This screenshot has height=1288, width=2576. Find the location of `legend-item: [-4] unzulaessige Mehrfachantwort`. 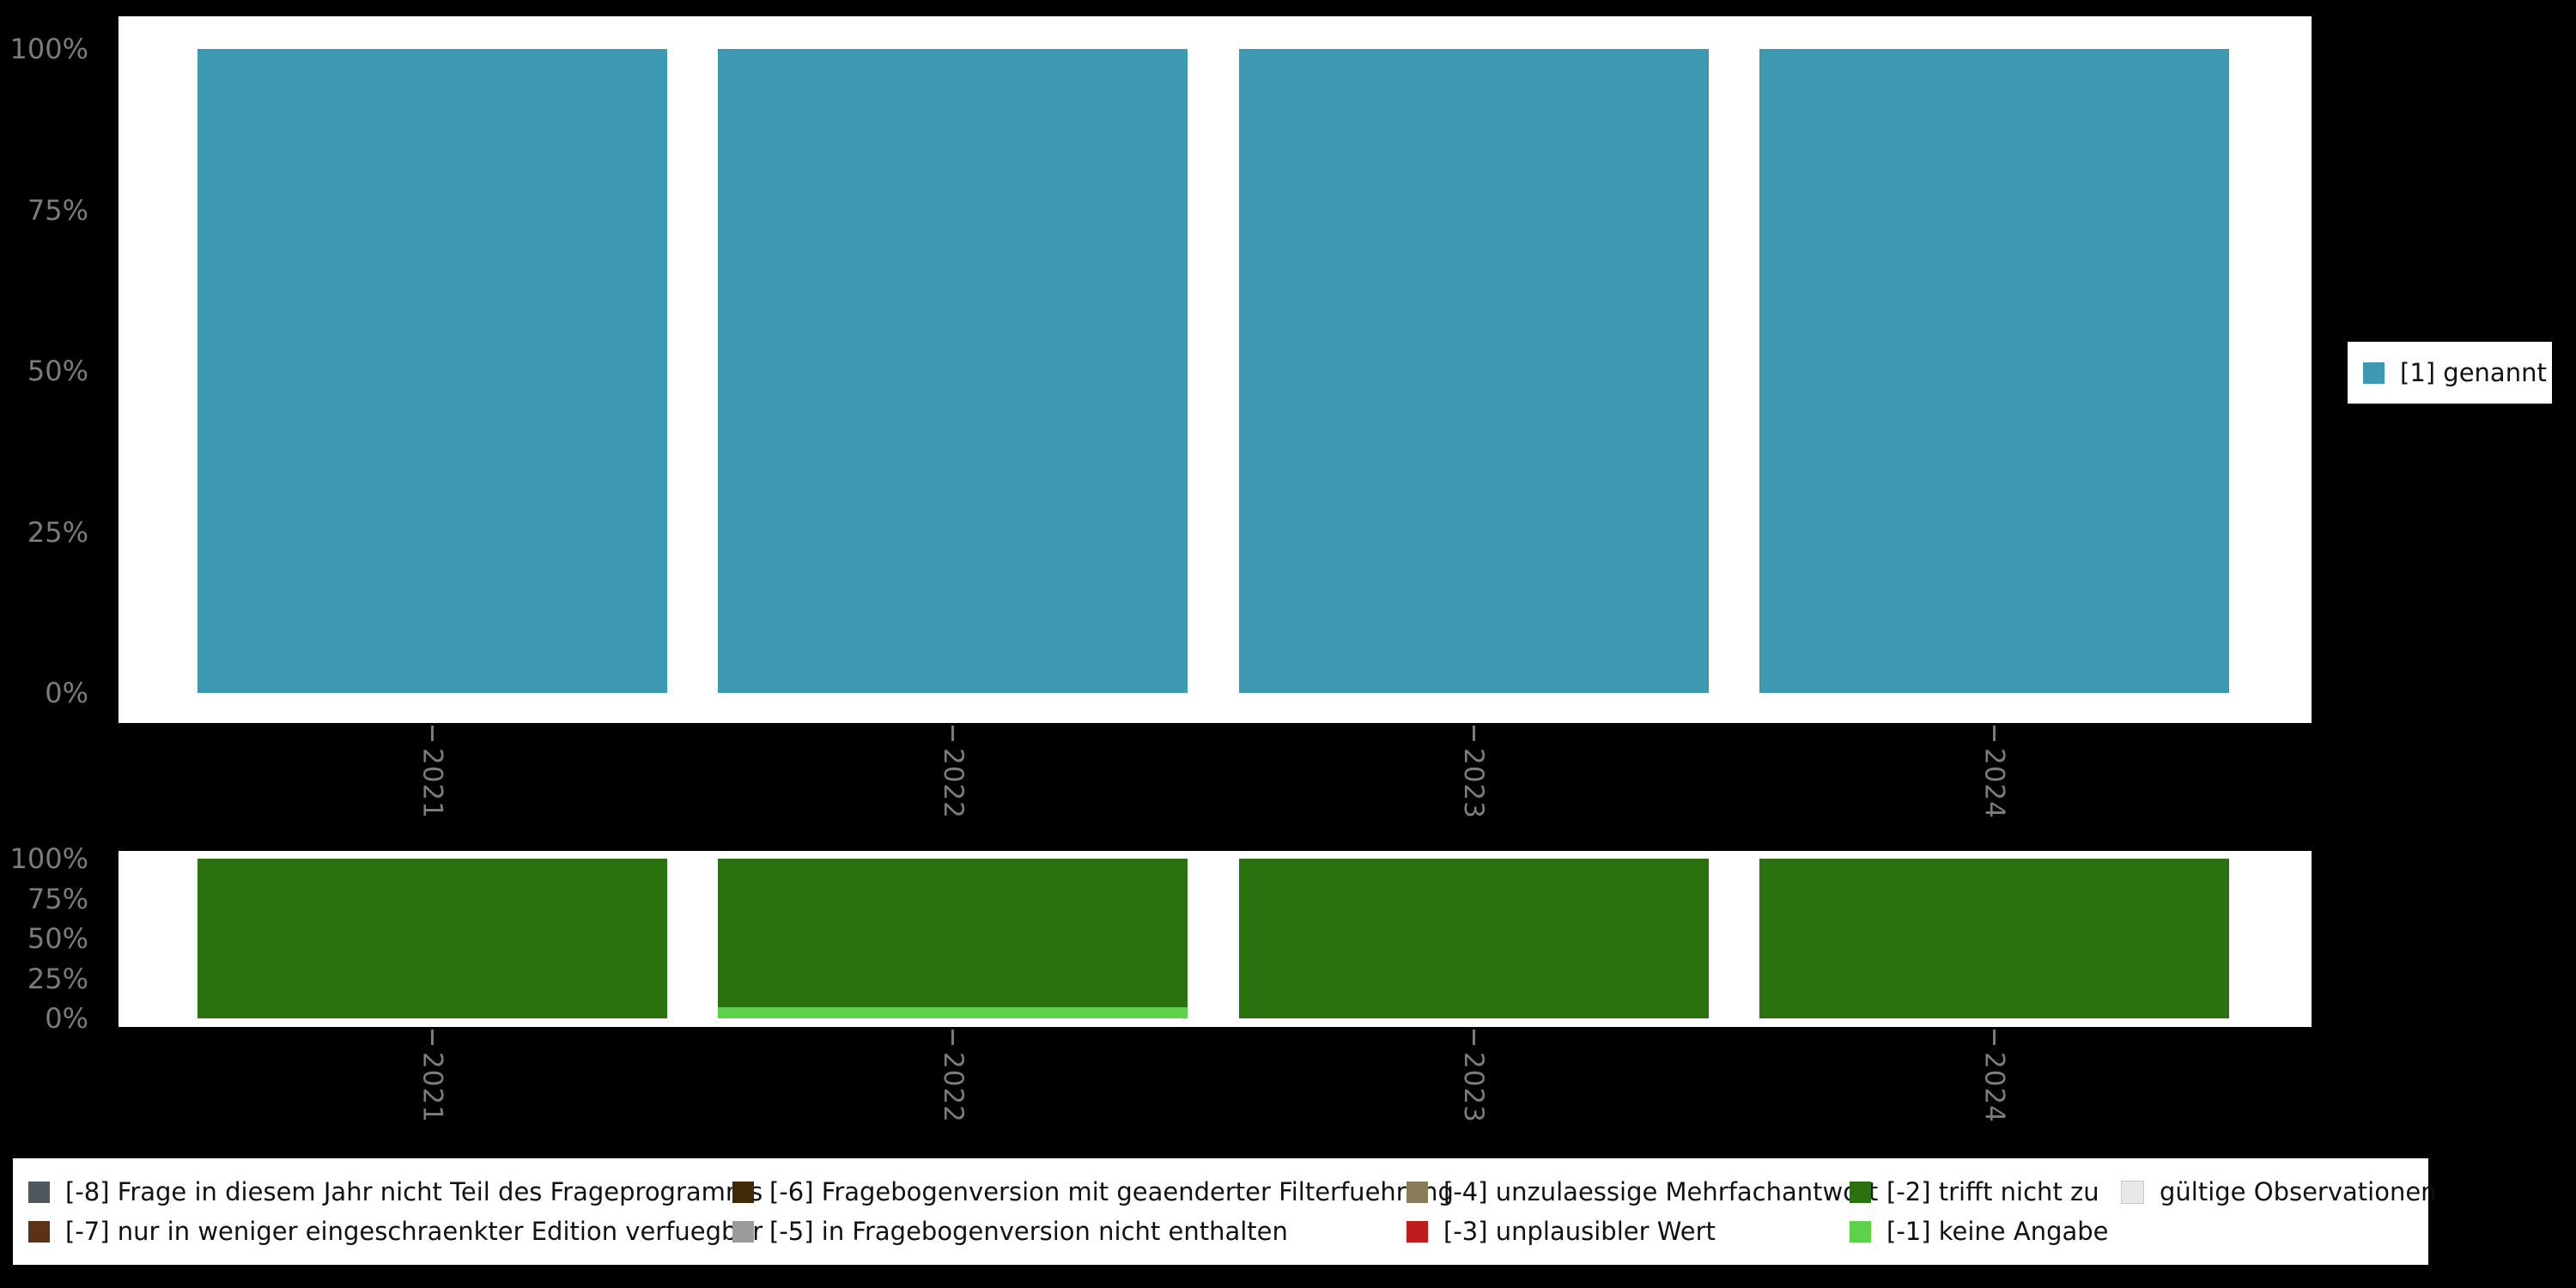

legend-item: [-4] unzulaessige Mehrfachantwort is located at coordinates (1642, 1191).